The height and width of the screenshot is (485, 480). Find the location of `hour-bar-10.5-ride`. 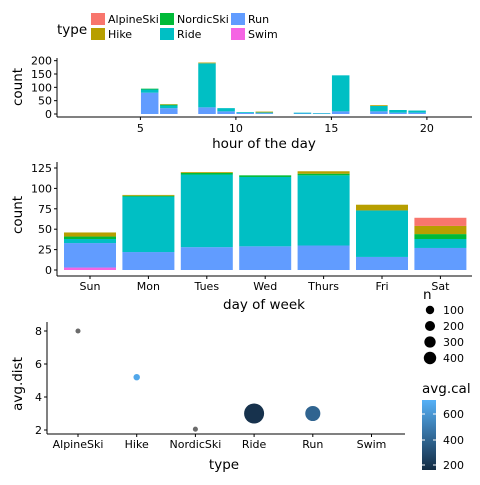

hour-bar-10.5-ride is located at coordinates (245, 112).